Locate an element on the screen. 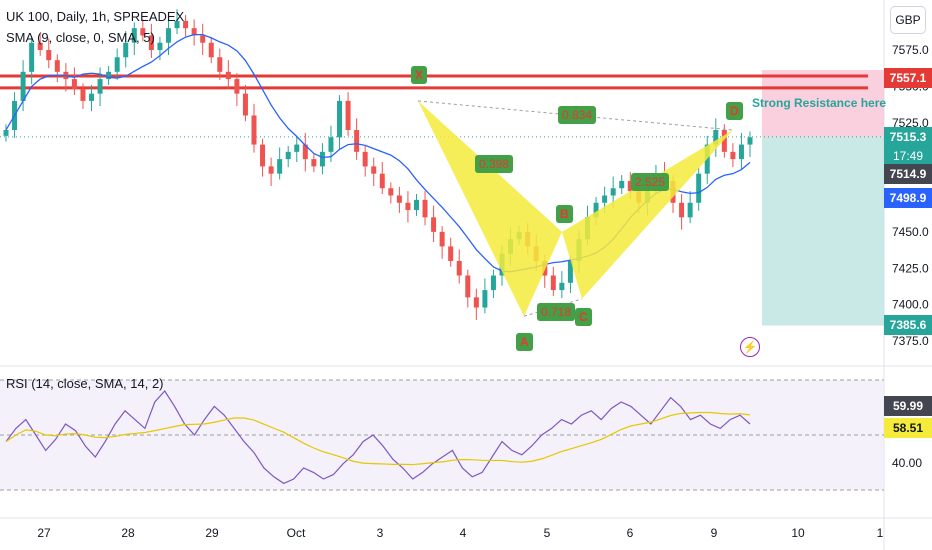  time-tick-label: Oct is located at coordinates (296, 533).